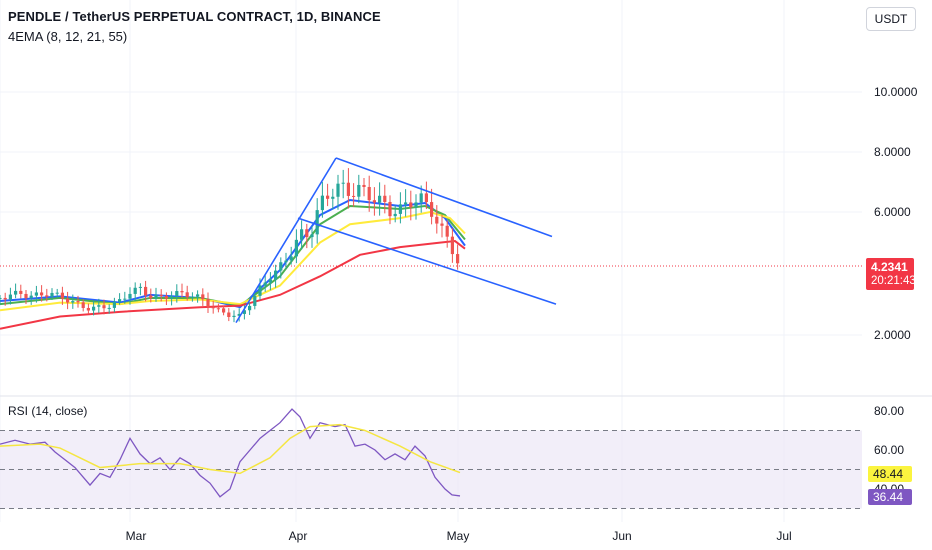  Describe the element at coordinates (230, 449) in the screenshot. I see `rsi-ma-line` at that location.